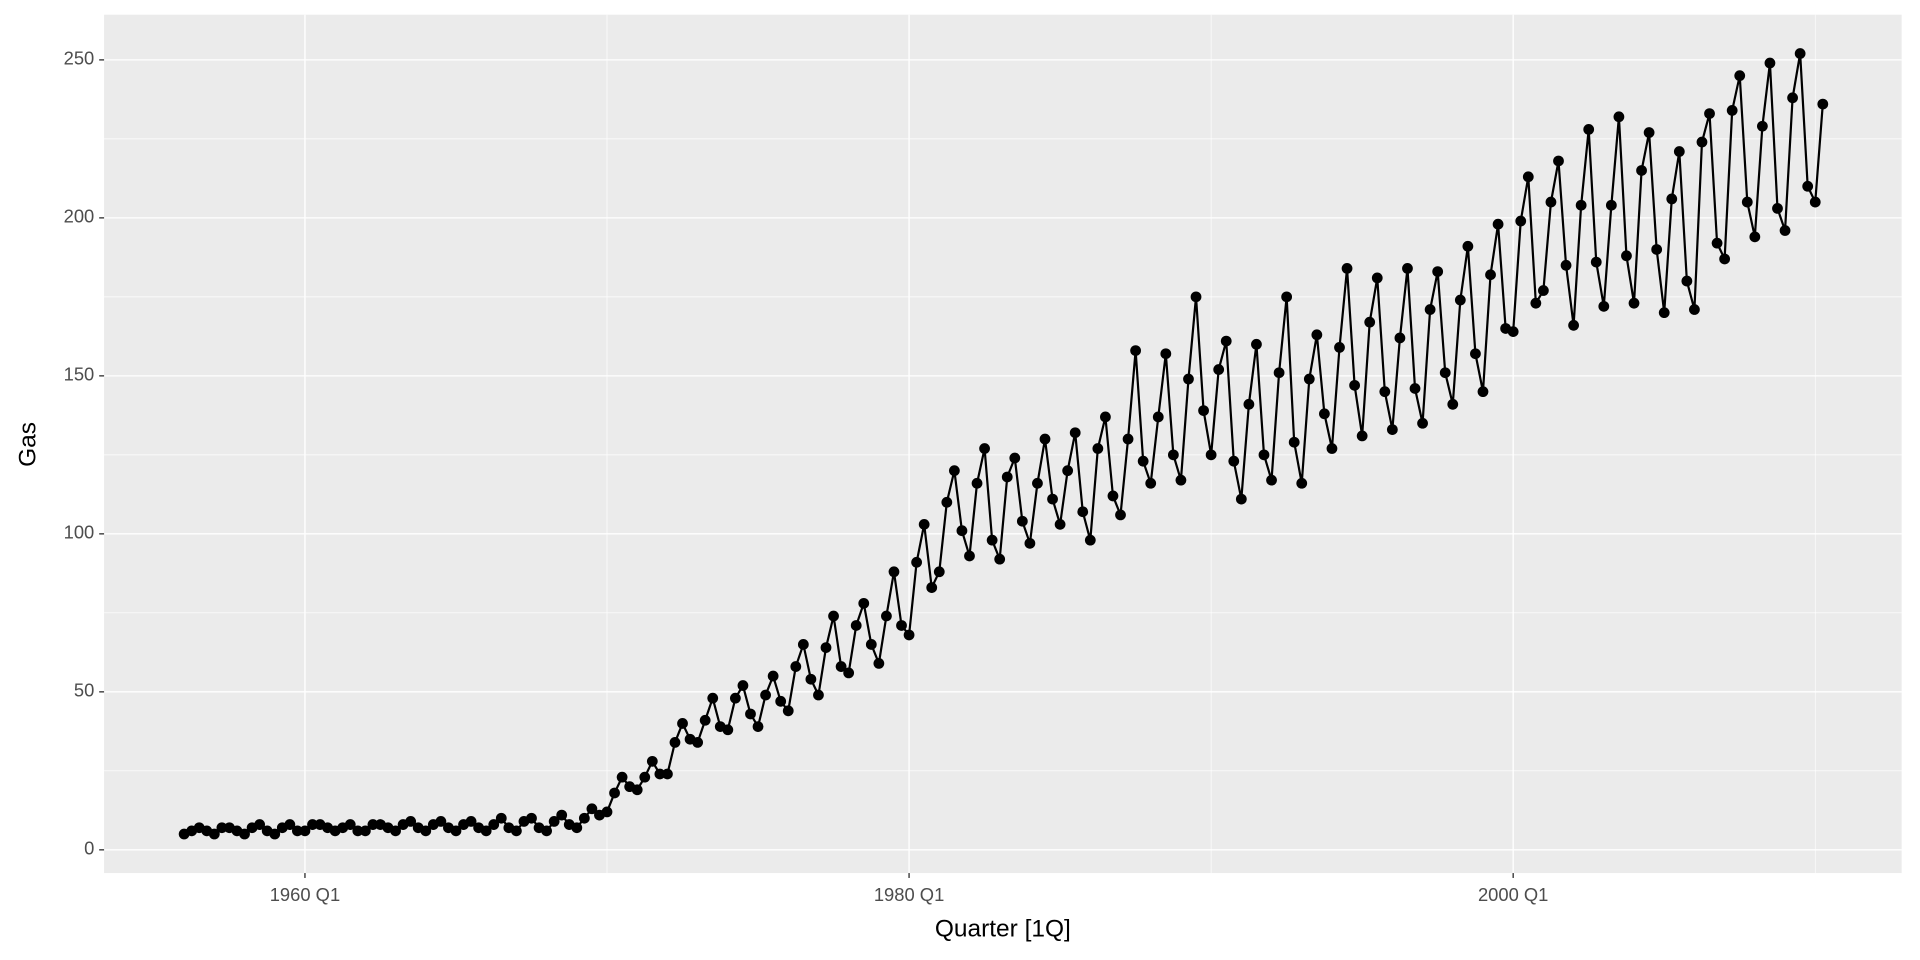 The image size is (1920, 960). What do you see at coordinates (79, 58) in the screenshot?
I see `y-tick-label: 250` at bounding box center [79, 58].